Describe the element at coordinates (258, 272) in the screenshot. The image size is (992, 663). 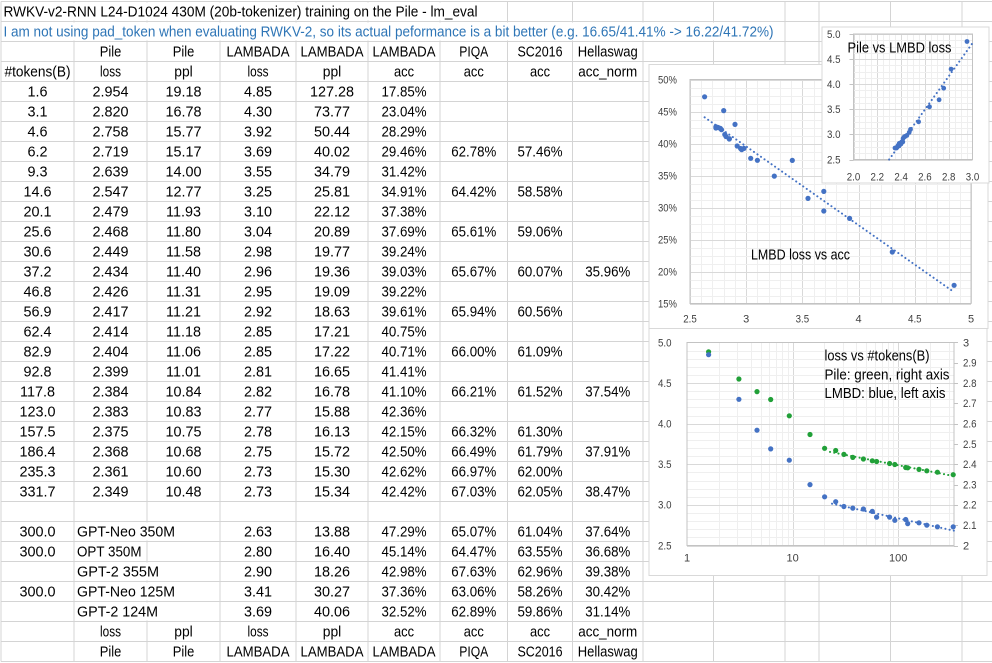
I see `svg-text: 2.96` at that location.